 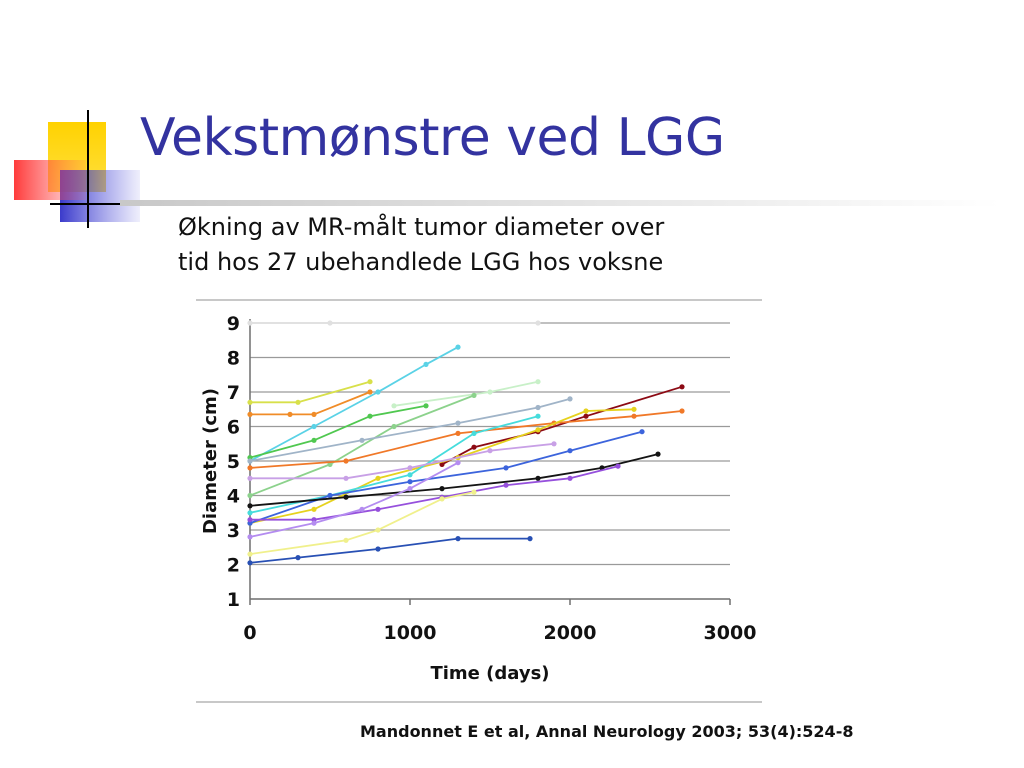 What do you see at coordinates (432, 138) in the screenshot?
I see `slide-title: Vekstmønstre ved LGG` at bounding box center [432, 138].